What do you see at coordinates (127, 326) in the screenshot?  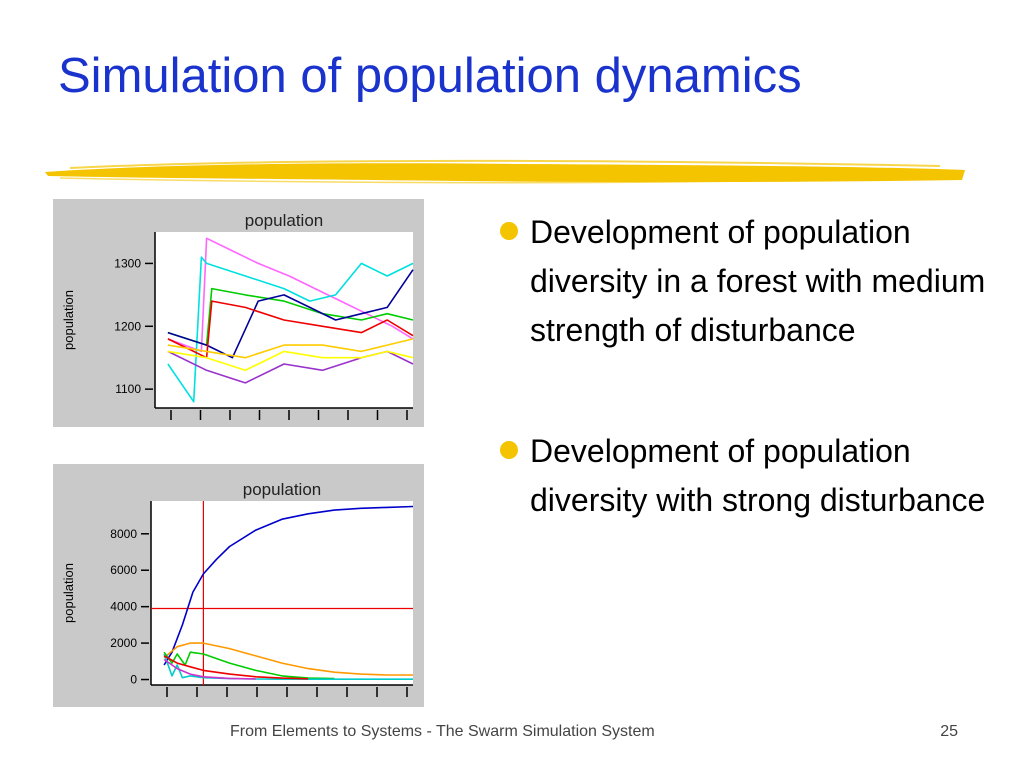 I see `y-tick-label: 1200` at bounding box center [127, 326].